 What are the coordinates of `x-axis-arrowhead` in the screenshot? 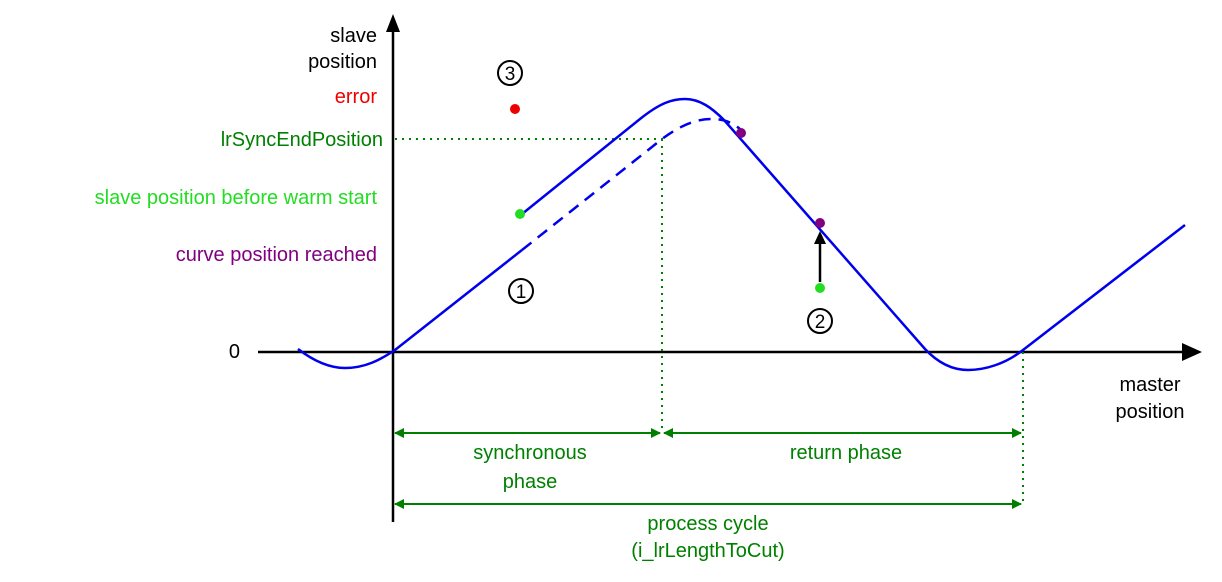 It's located at (1192, 352).